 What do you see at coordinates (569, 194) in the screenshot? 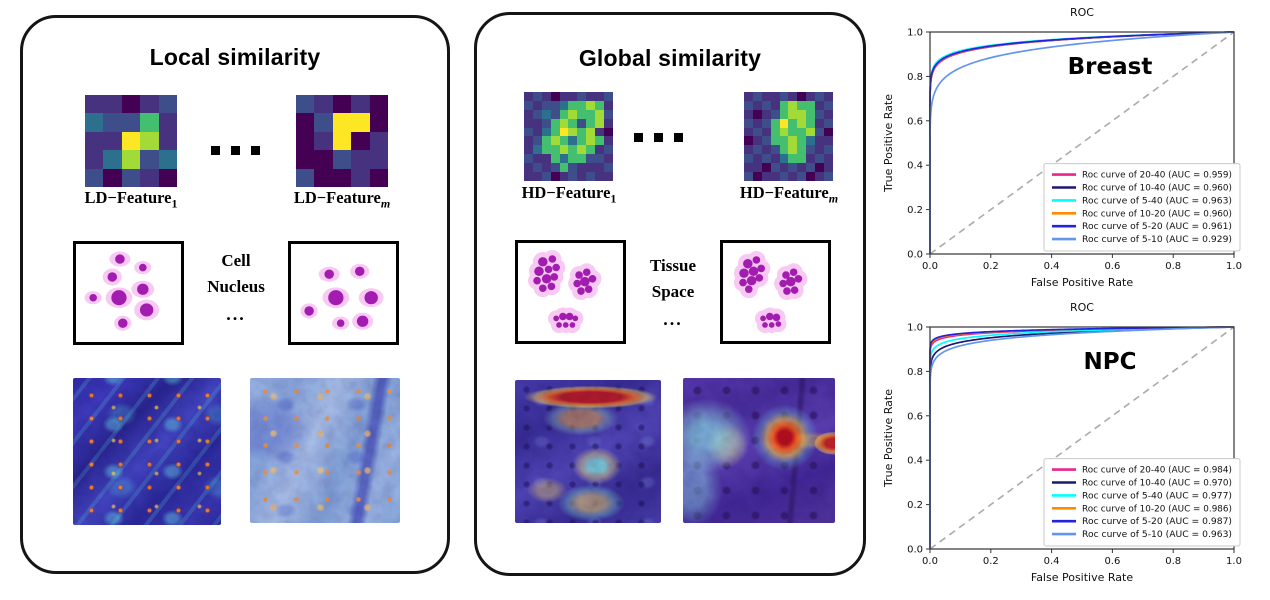
I see `label-hd-feature-1: HD−Feature1` at bounding box center [569, 194].